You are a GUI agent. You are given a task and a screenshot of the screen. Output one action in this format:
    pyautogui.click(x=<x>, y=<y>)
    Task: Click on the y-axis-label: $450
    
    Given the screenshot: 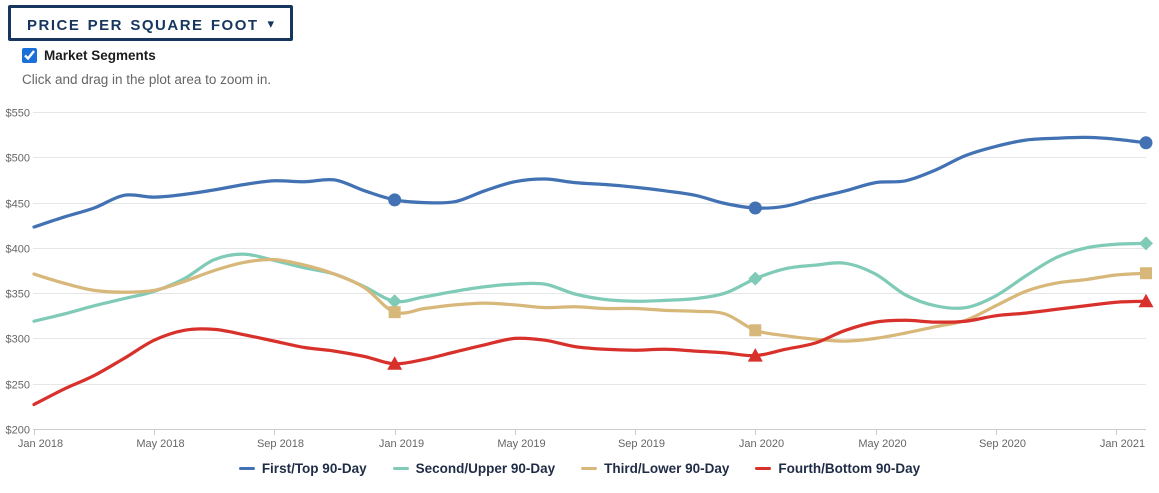 What is the action you would take?
    pyautogui.click(x=18, y=205)
    